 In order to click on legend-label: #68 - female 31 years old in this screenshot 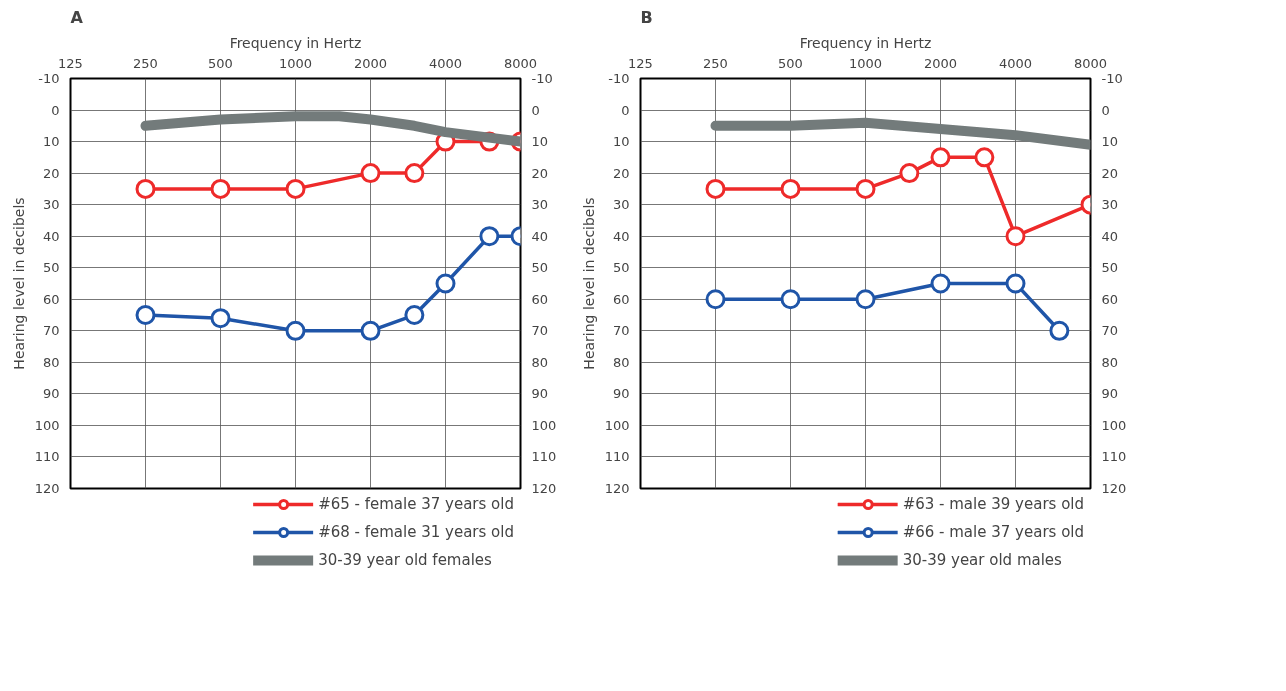, I will do `click(416, 532)`.